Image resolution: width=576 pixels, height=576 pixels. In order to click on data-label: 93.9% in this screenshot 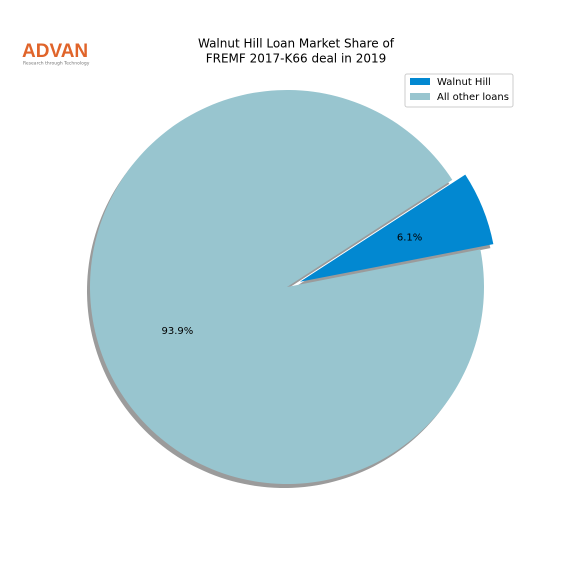, I will do `click(178, 331)`.